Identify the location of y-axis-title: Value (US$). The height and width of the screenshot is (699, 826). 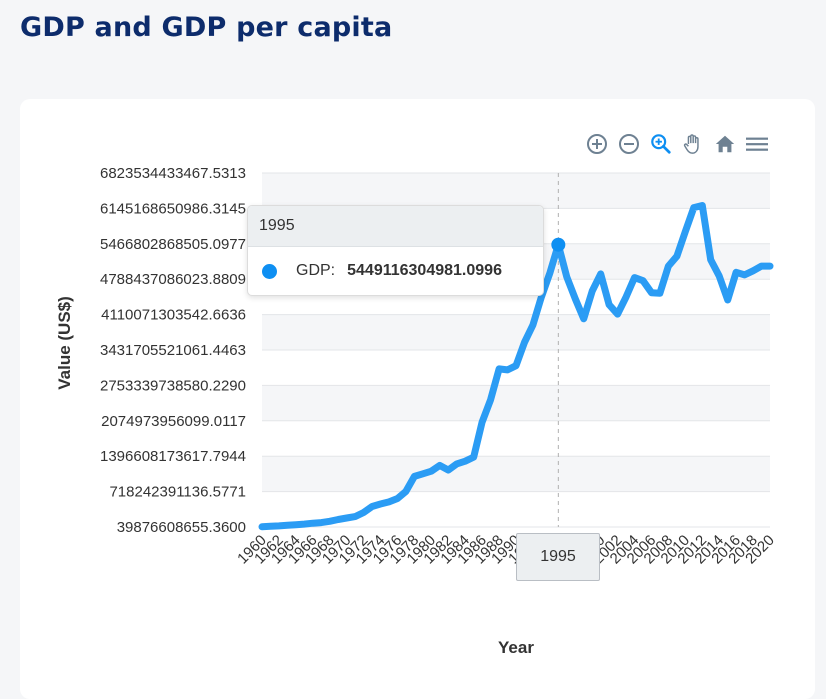
(64, 343).